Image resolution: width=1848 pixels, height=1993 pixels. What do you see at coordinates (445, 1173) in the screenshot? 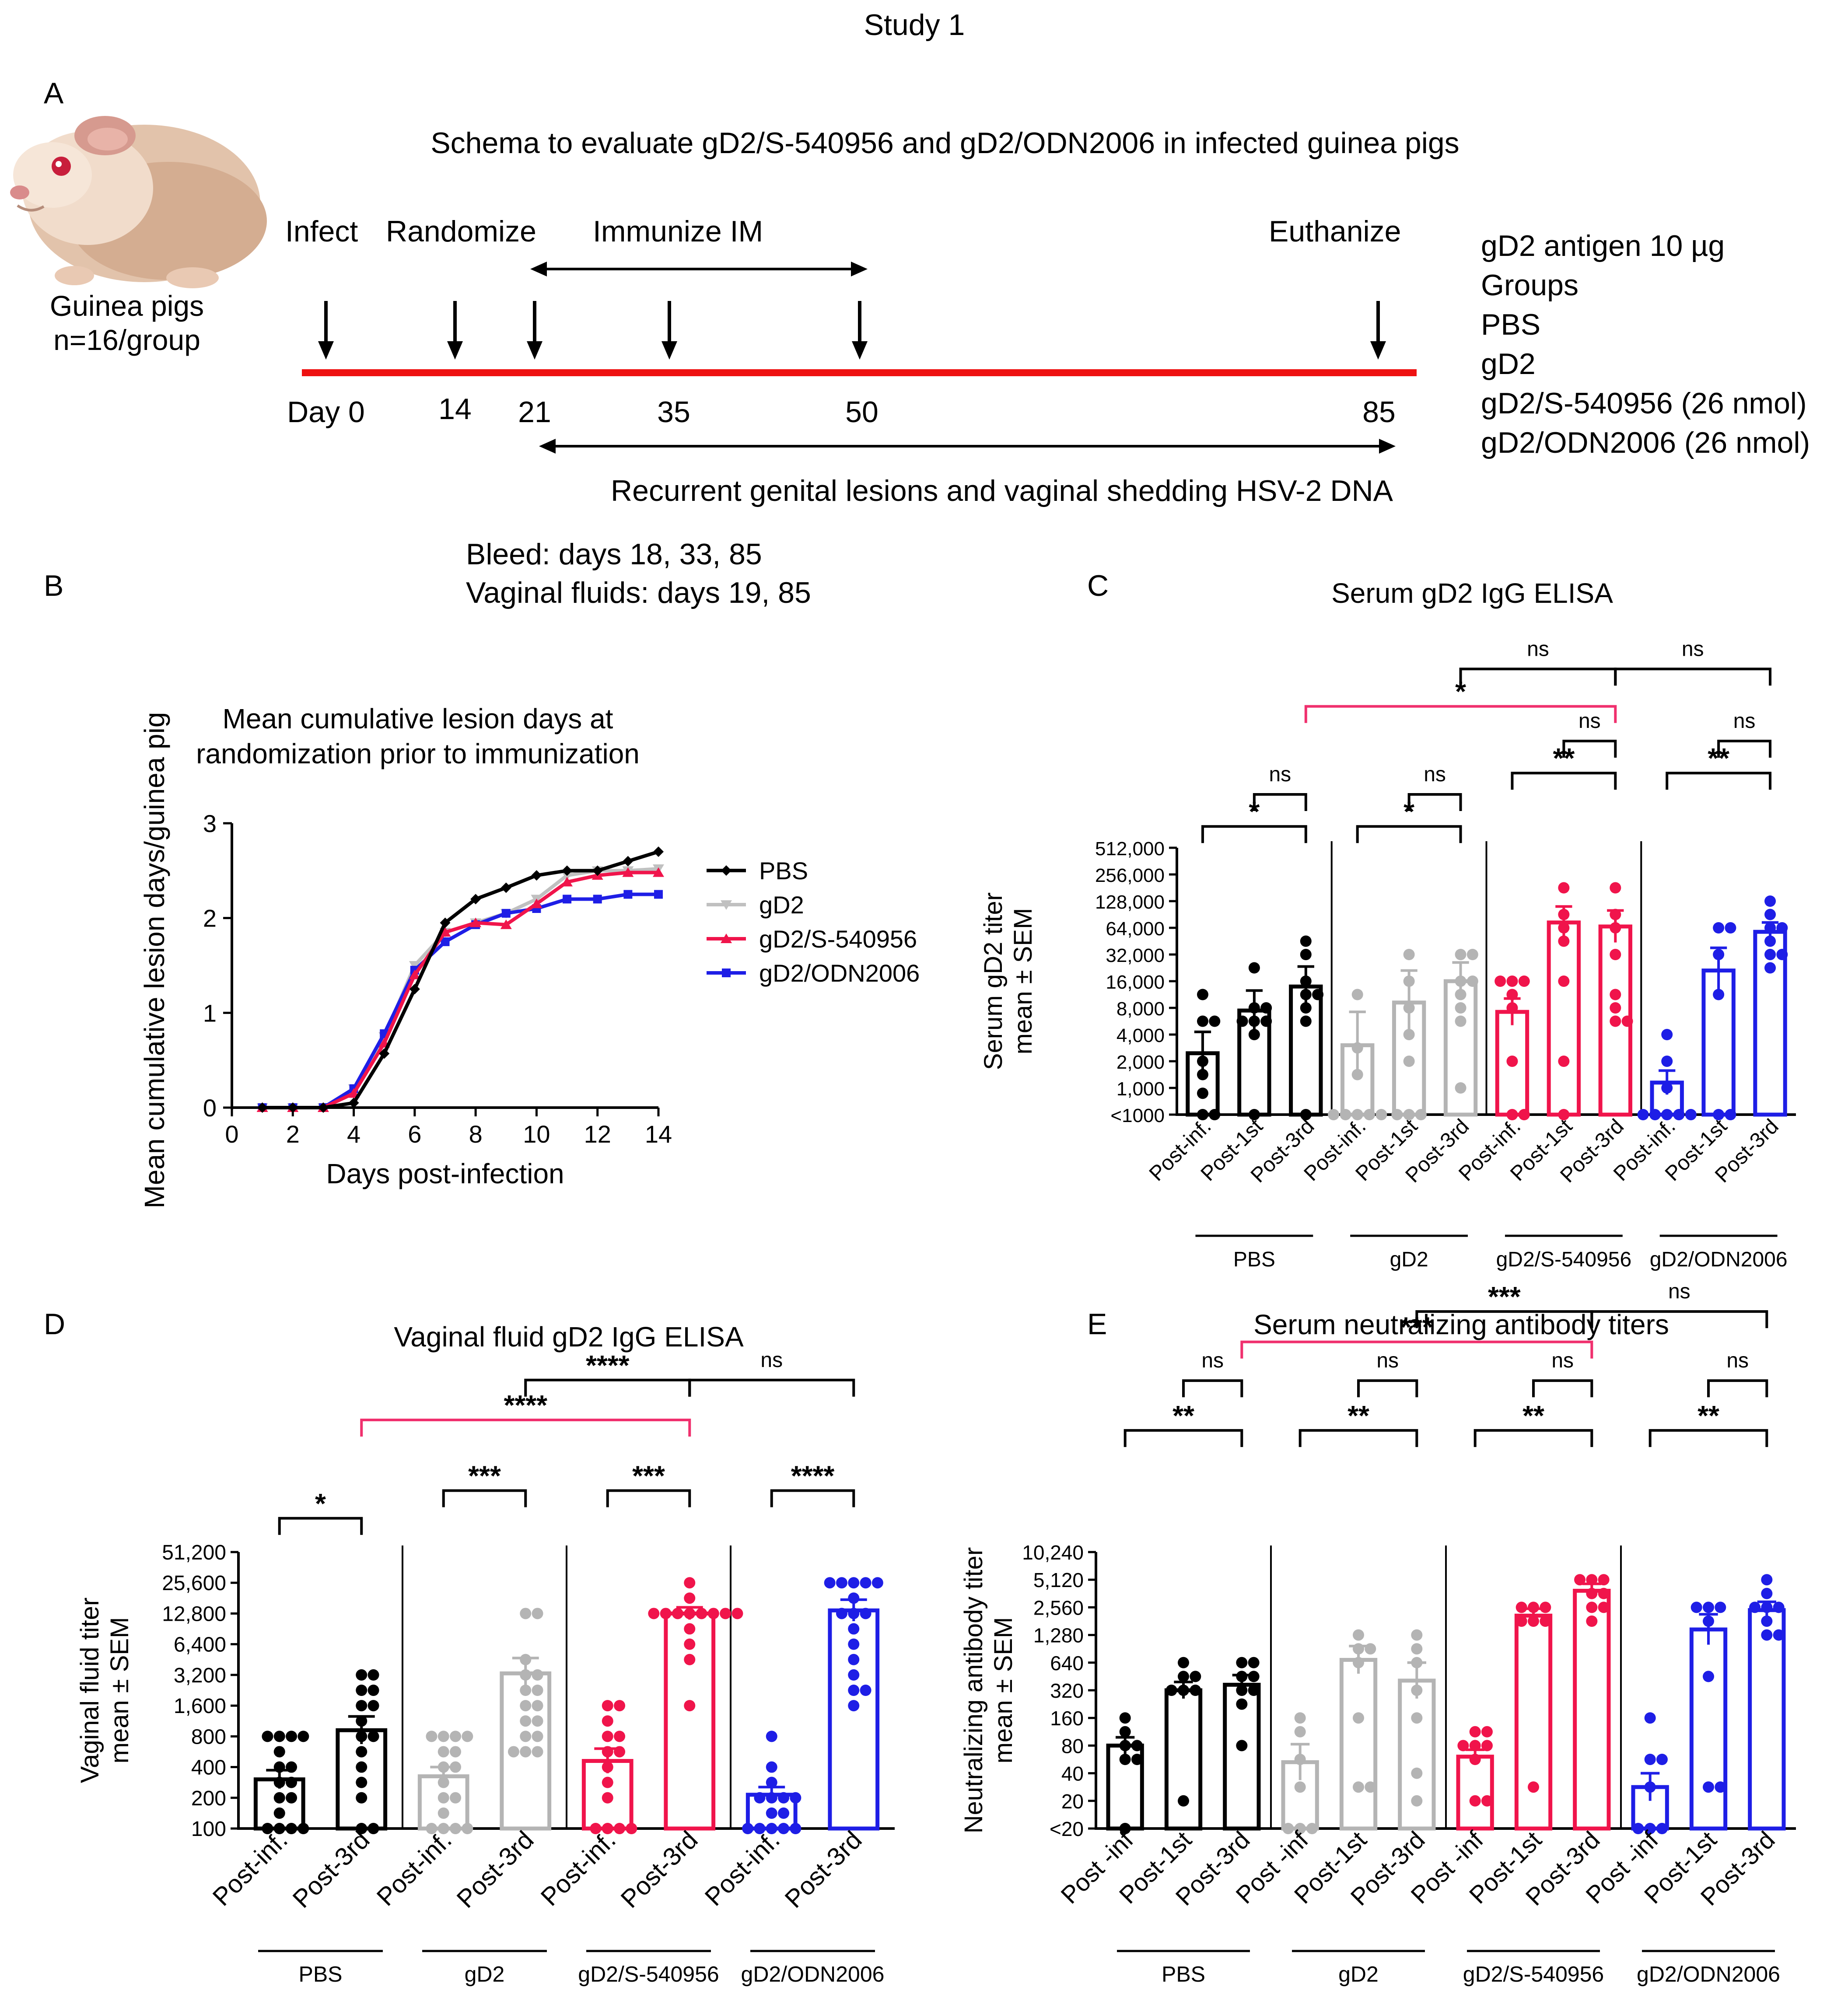
I see `x-axis-label: Days post-infection` at bounding box center [445, 1173].